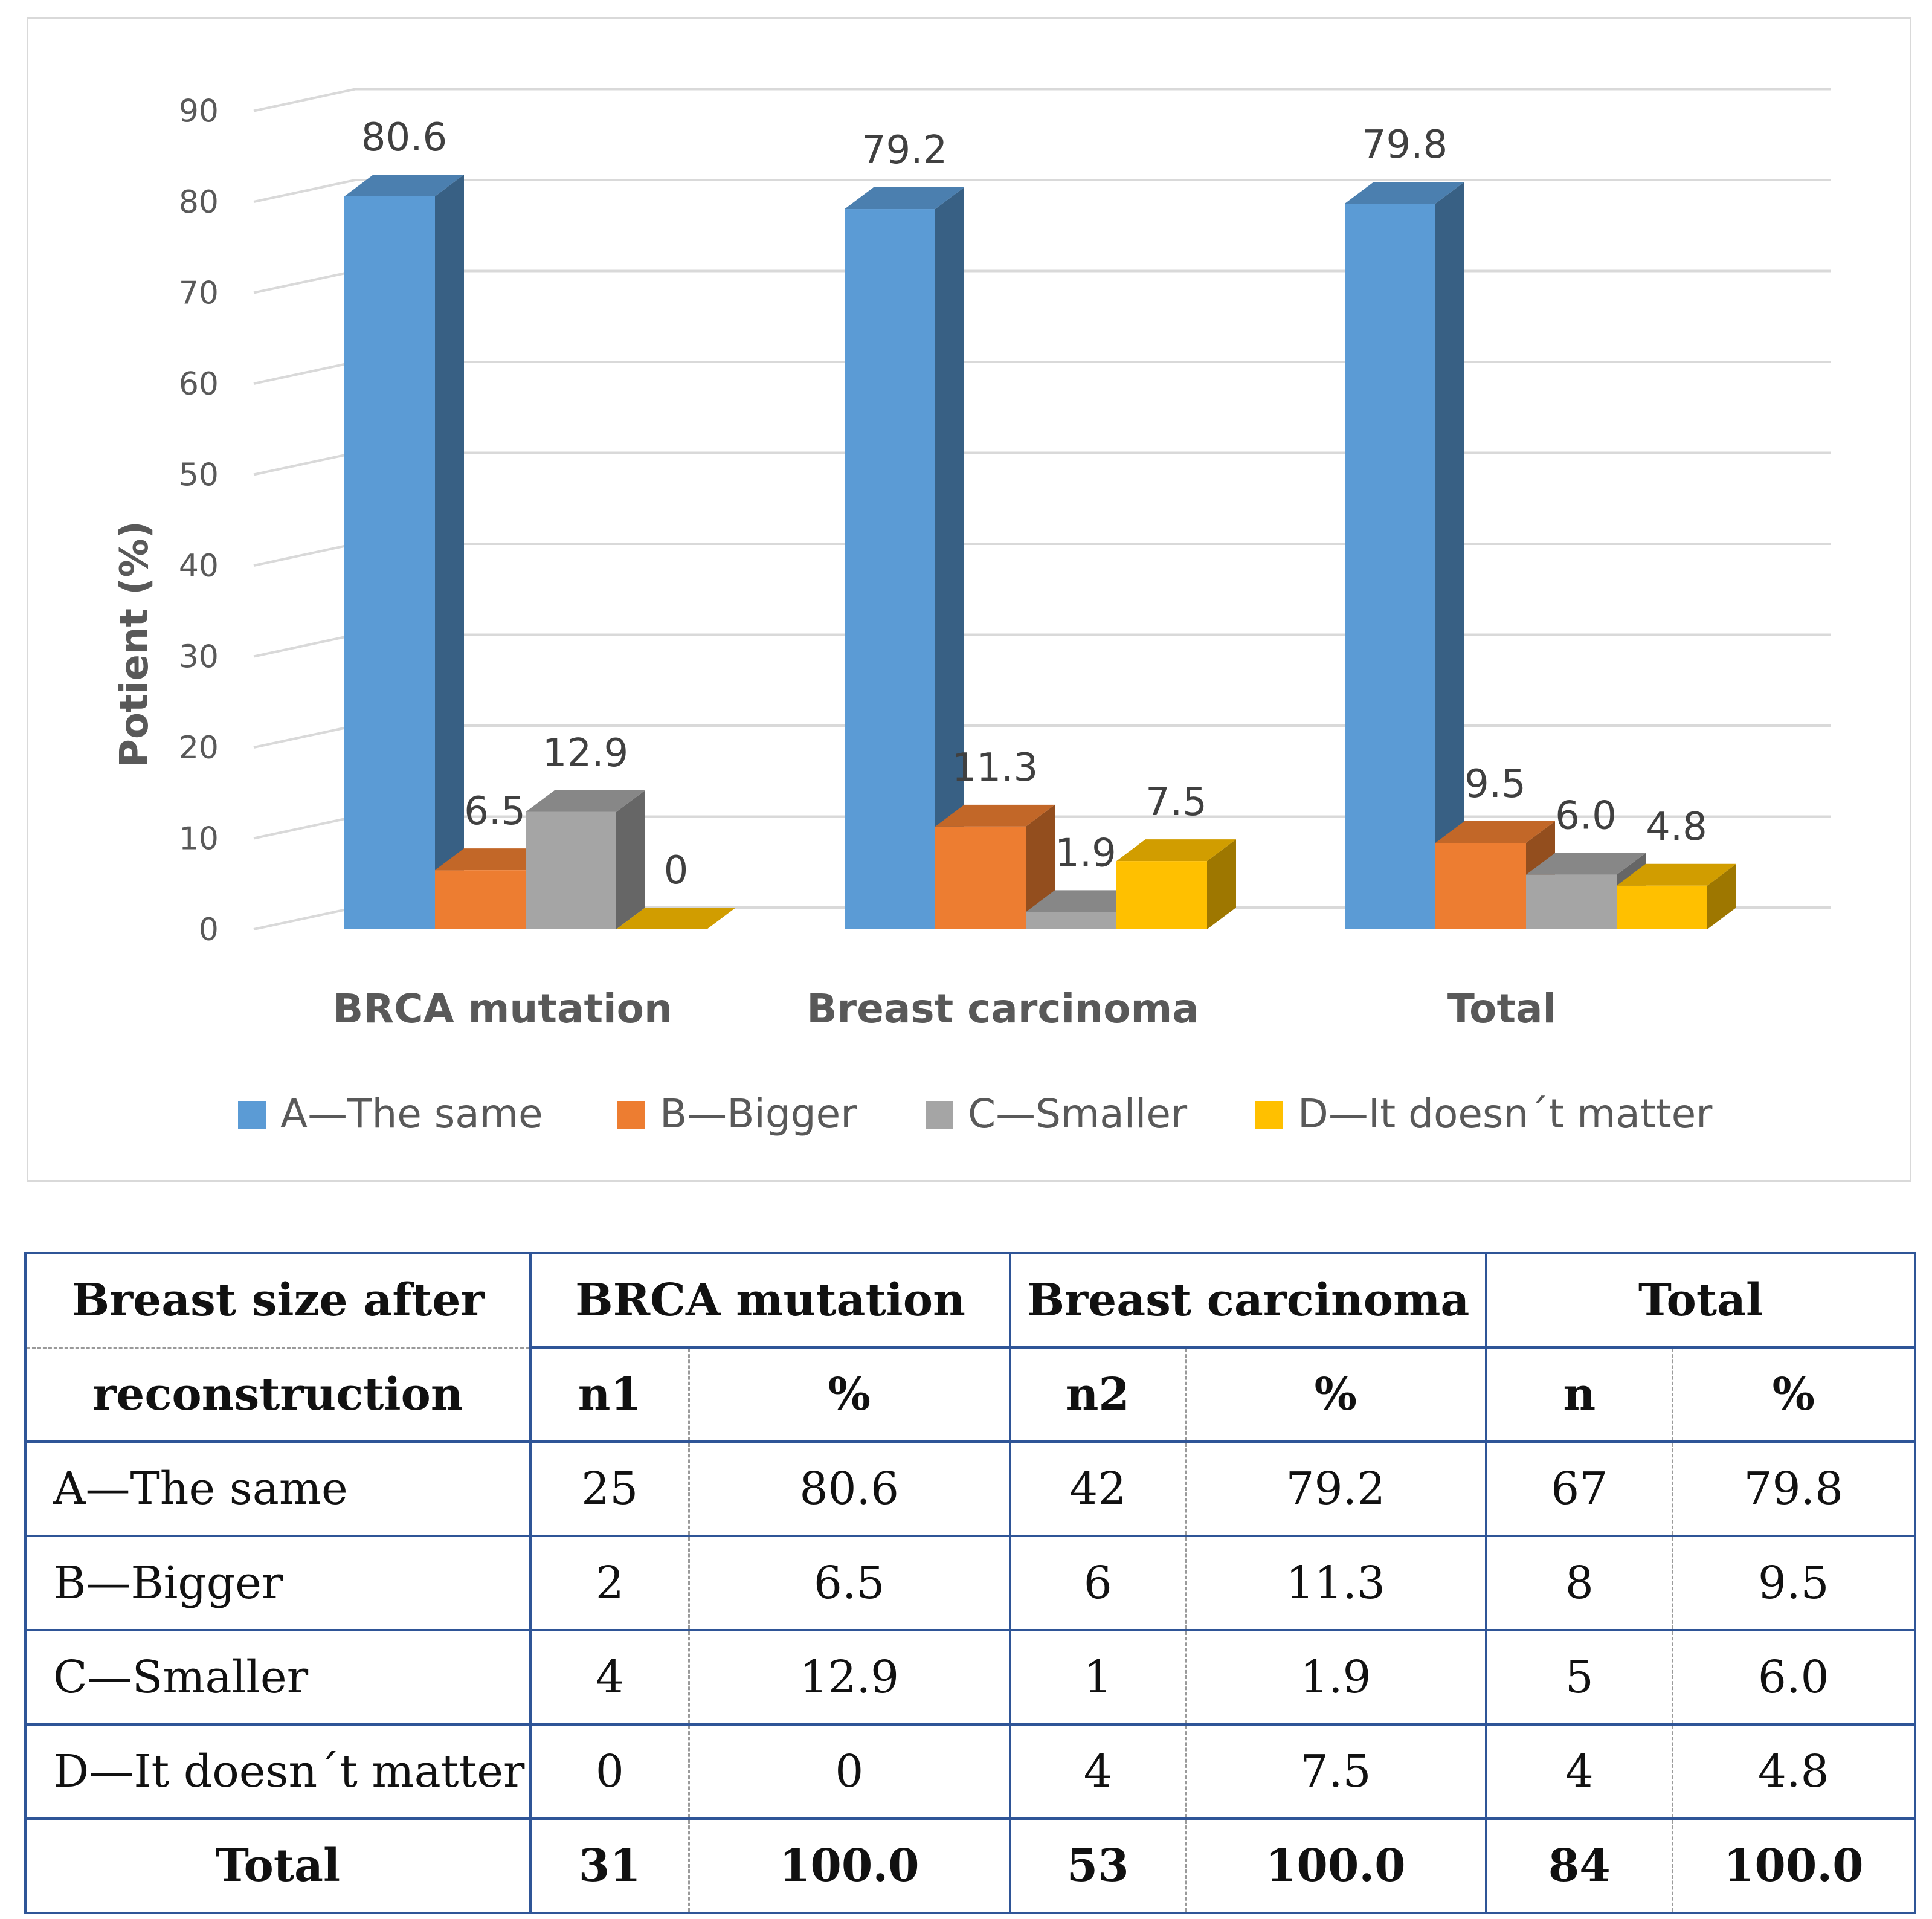  Describe the element at coordinates (405, 137) in the screenshot. I see `data-label: 80.6` at that location.